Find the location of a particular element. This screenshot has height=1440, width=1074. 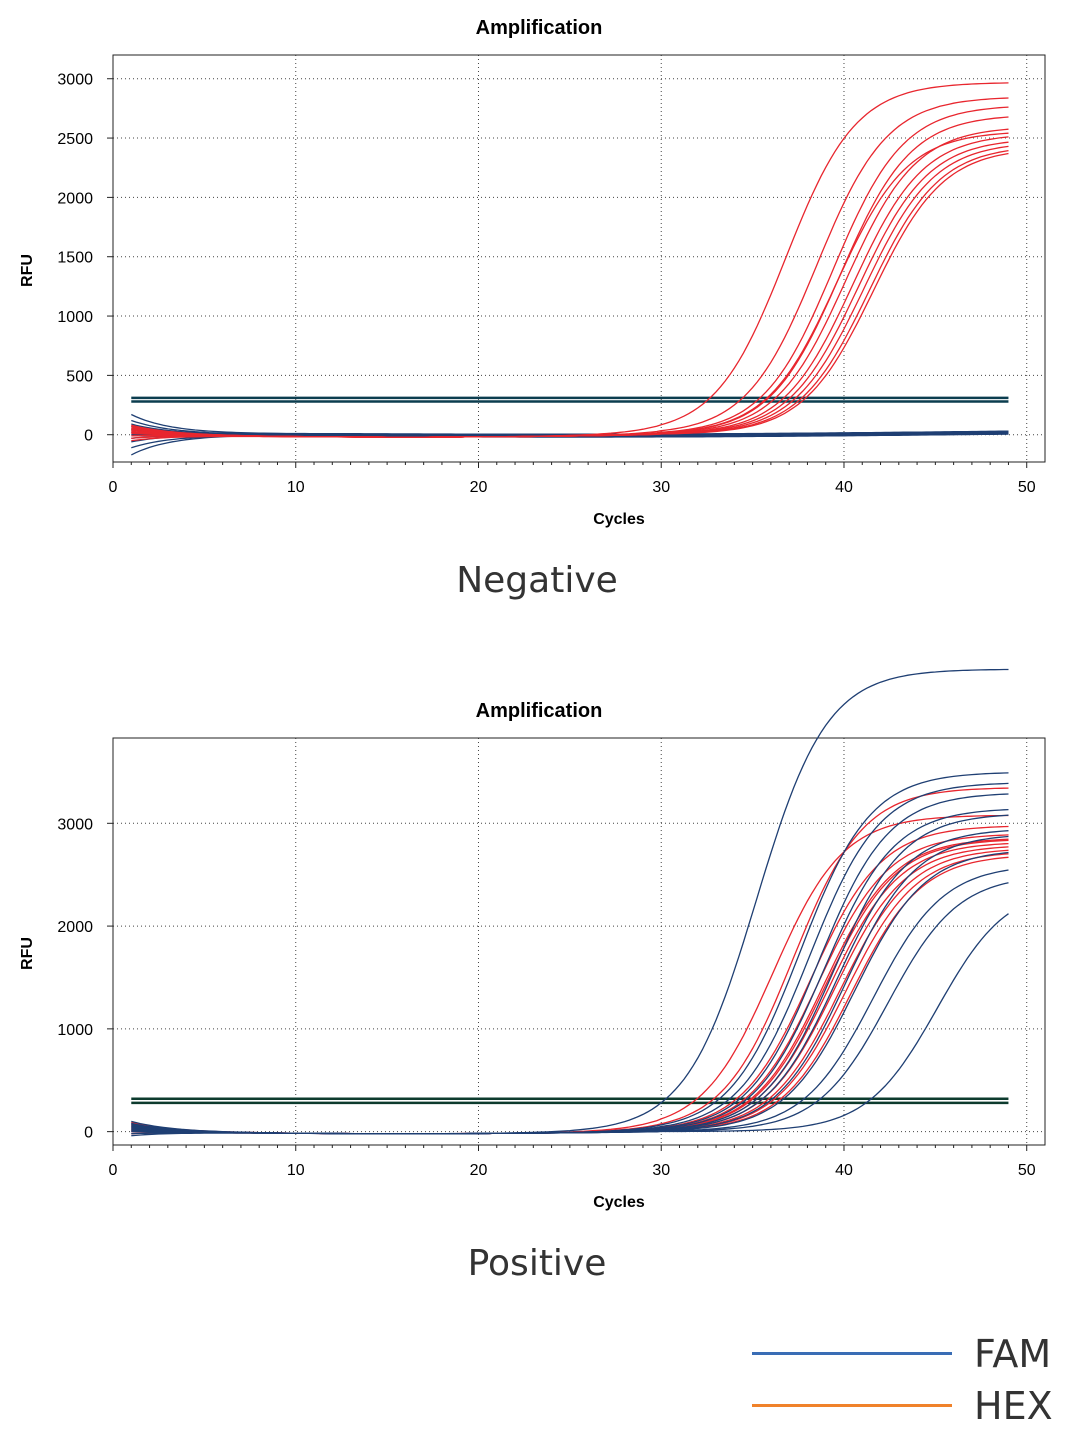

positive-ytick-label: 2000 is located at coordinates (75, 927).